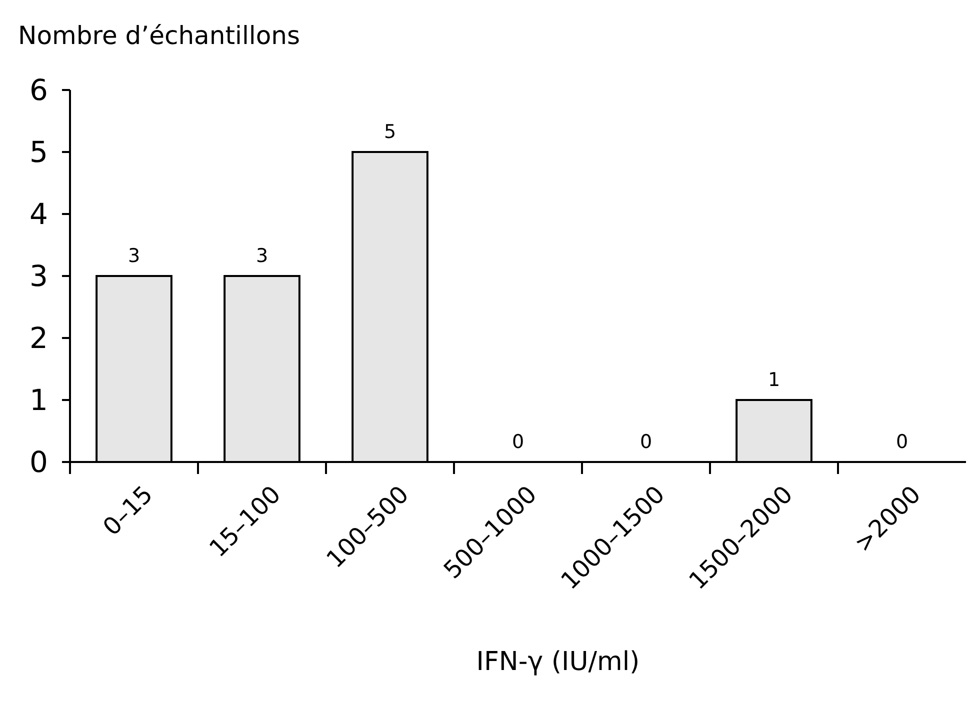  Describe the element at coordinates (39, 214) in the screenshot. I see `y-tick-label: 4` at that location.